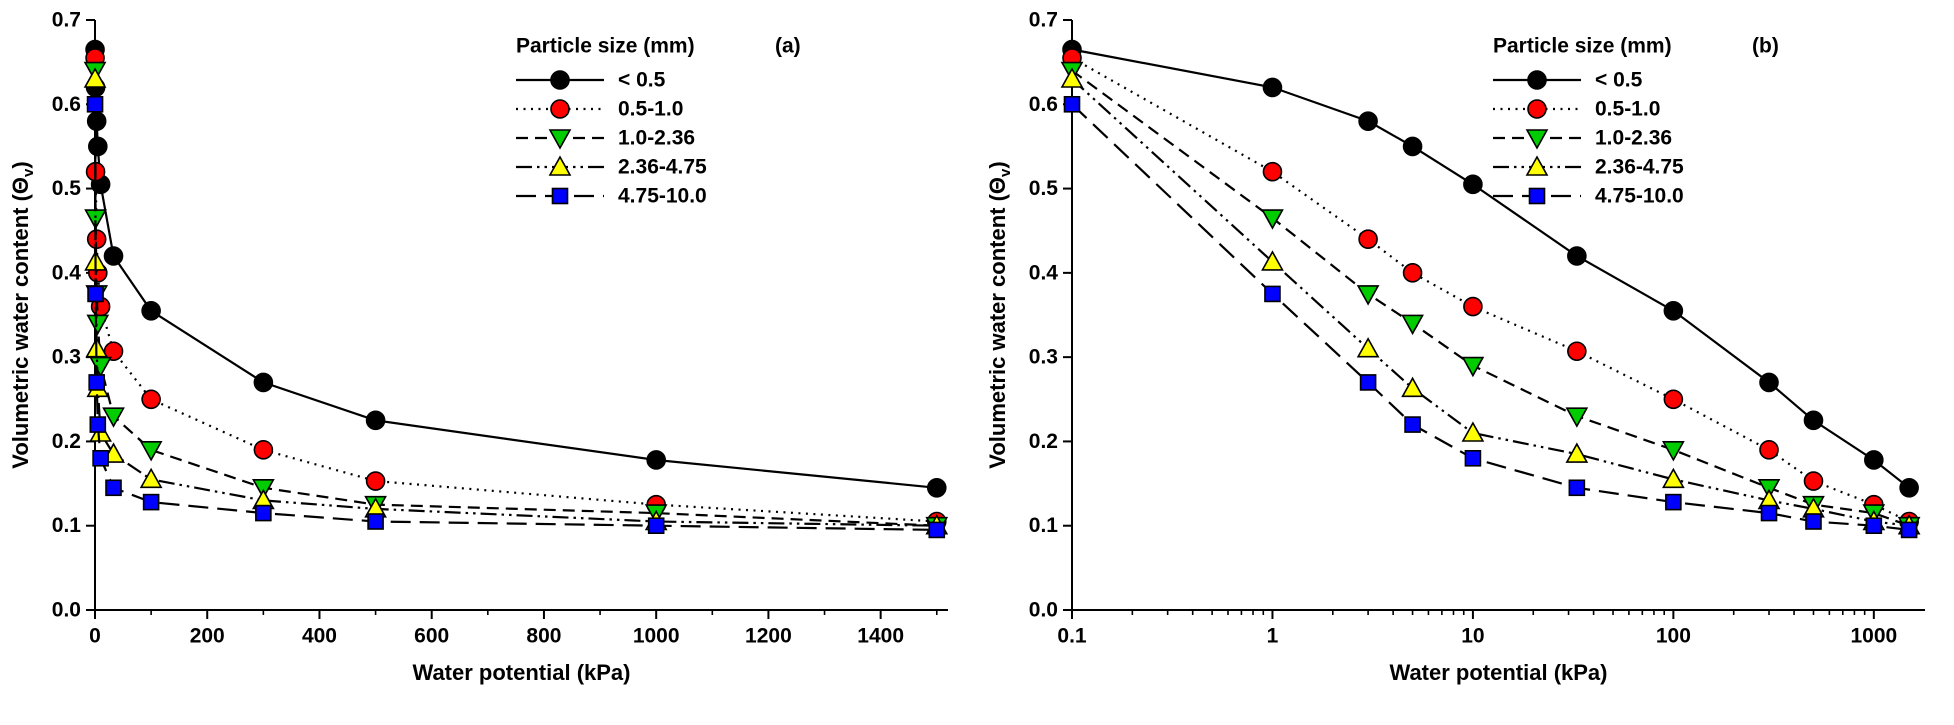 Image resolution: width=1954 pixels, height=725 pixels. What do you see at coordinates (1576, 109) in the screenshot?
I see `legend-item: 0.5-1.0` at bounding box center [1576, 109].